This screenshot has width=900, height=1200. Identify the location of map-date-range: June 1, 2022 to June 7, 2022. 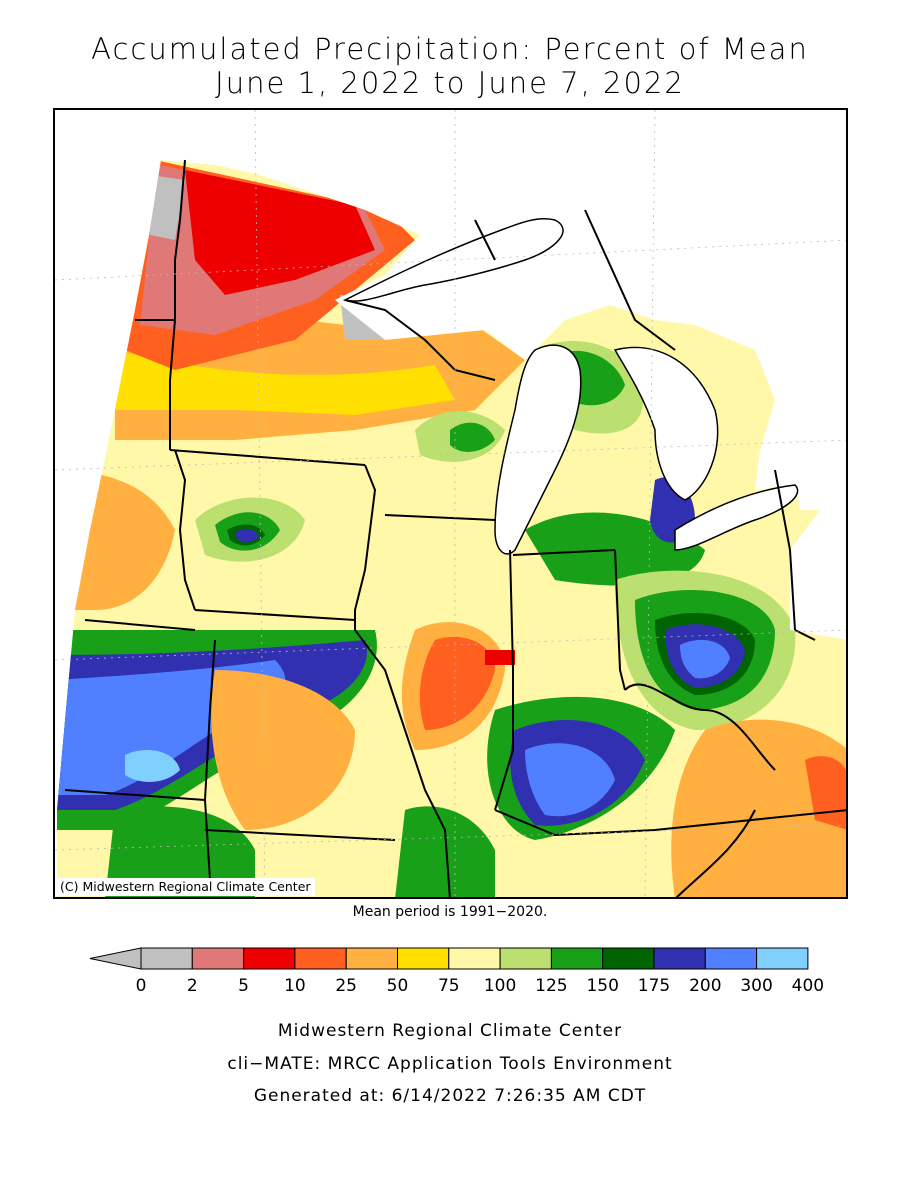
(450, 83).